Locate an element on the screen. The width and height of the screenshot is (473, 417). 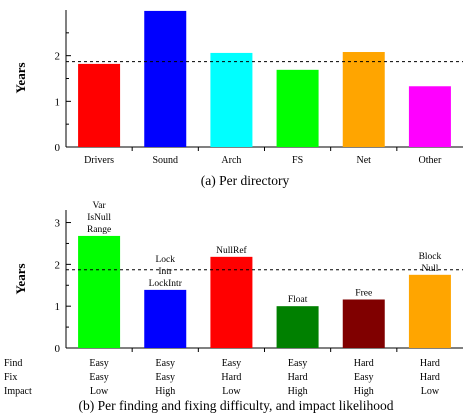
bar-annotation: Free is located at coordinates (363, 293).